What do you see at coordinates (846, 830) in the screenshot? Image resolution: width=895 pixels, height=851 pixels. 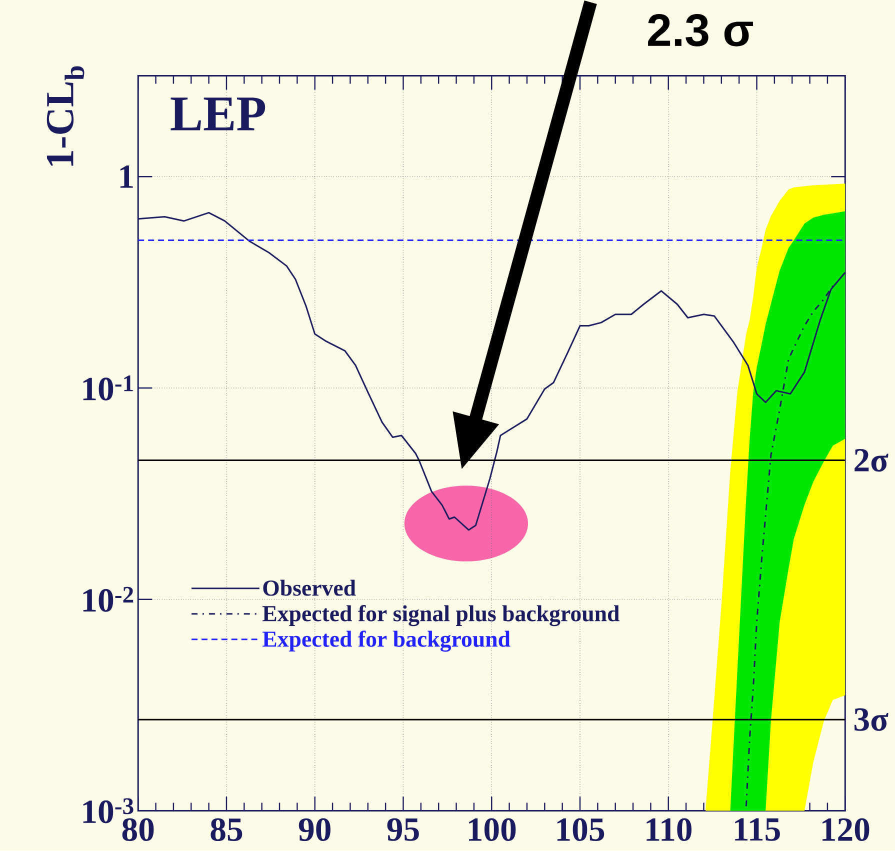 I see `x-tick-label: 120` at bounding box center [846, 830].